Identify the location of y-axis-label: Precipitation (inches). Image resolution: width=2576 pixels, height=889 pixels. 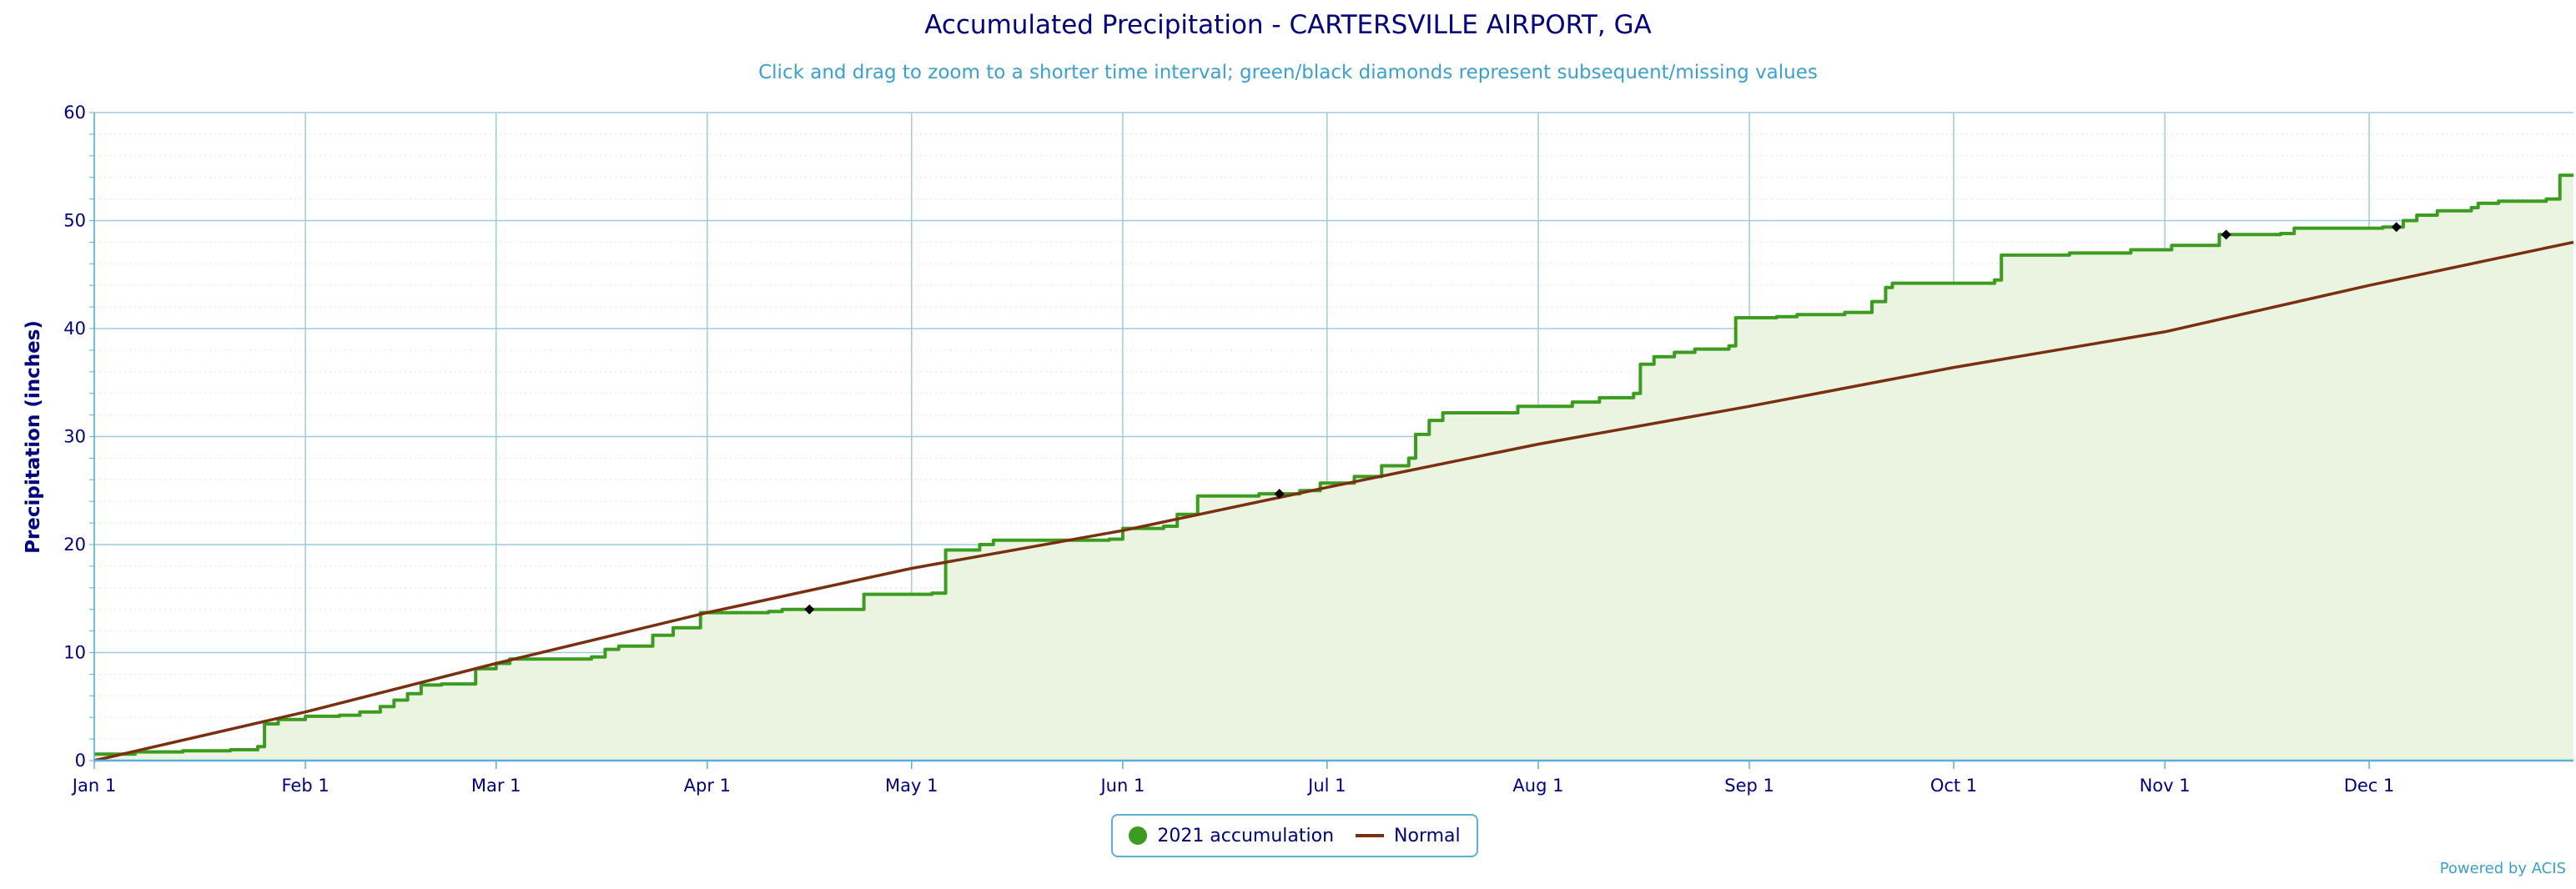
(33, 437).